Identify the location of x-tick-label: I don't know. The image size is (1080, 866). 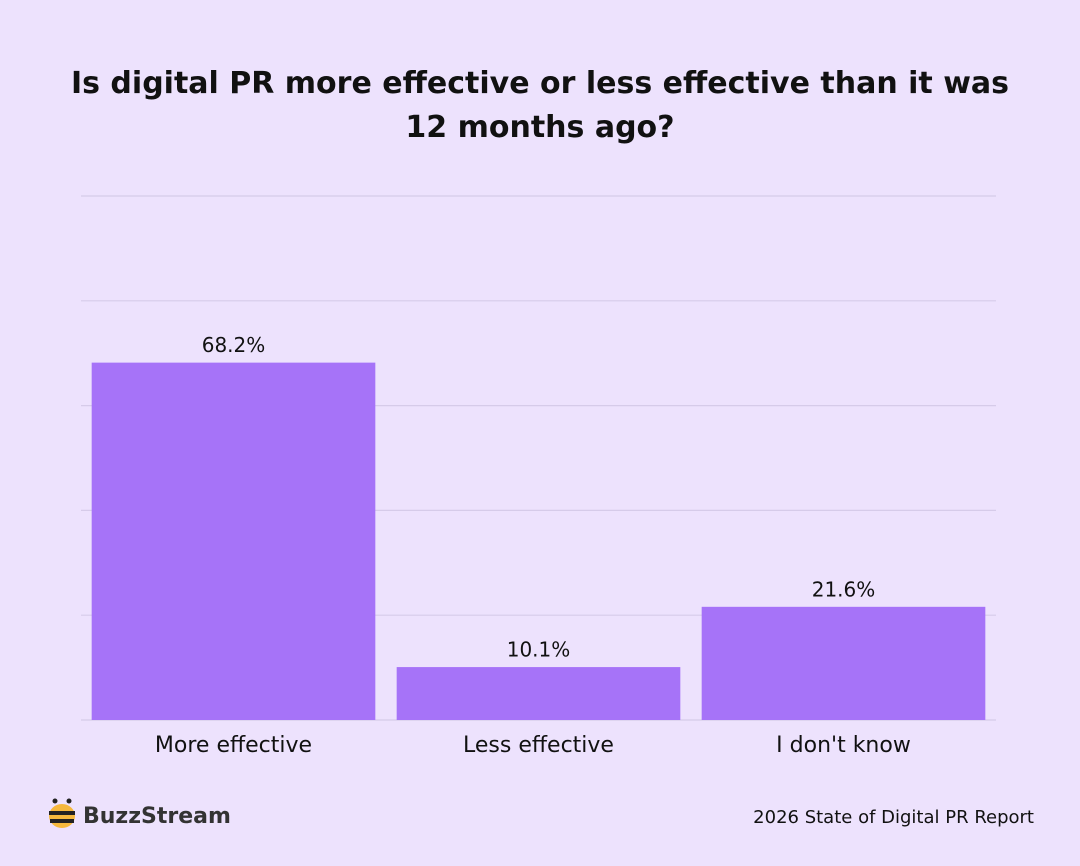
(843, 745).